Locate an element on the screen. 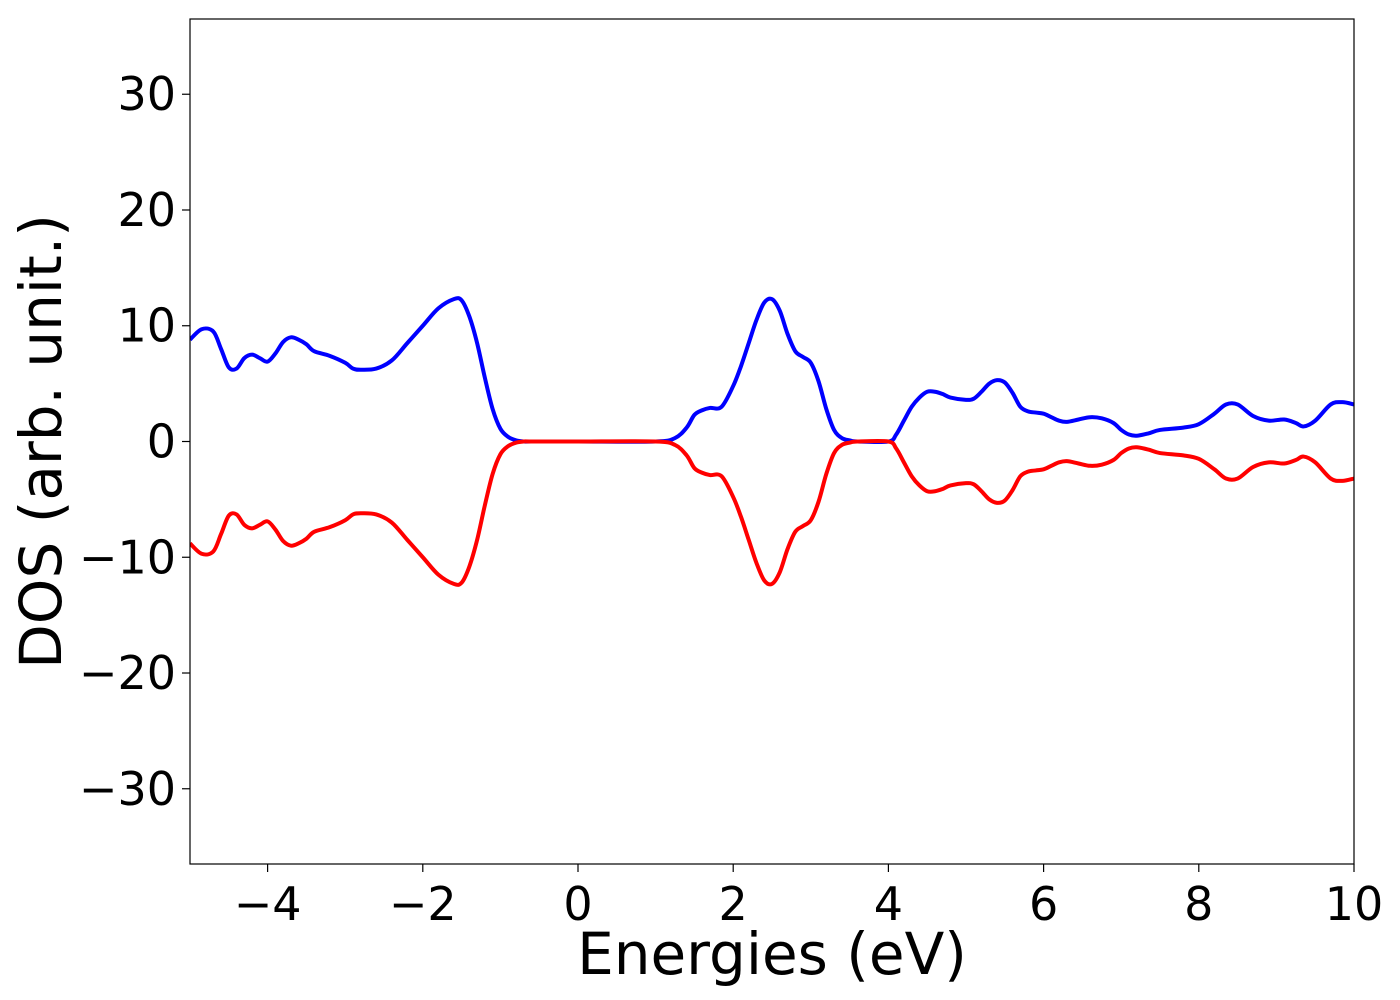 The width and height of the screenshot is (1400, 1000). x-axis-label: Energies (eV) is located at coordinates (772, 954).